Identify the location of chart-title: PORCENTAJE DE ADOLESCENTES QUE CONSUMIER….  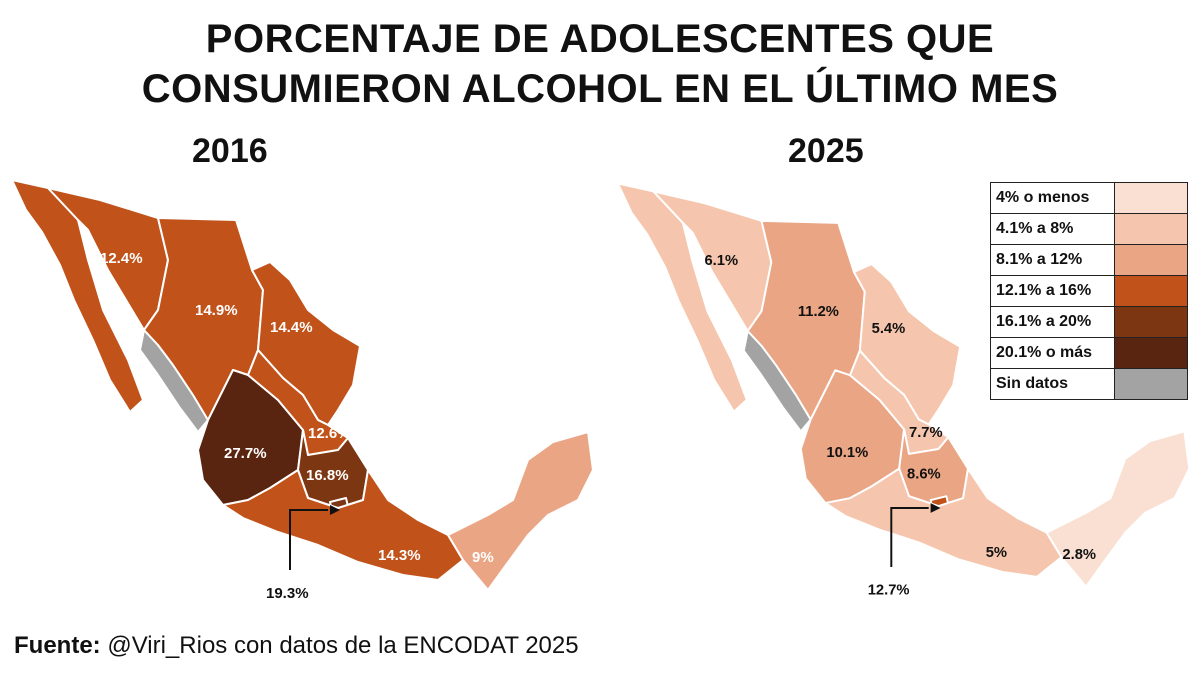
(600, 64).